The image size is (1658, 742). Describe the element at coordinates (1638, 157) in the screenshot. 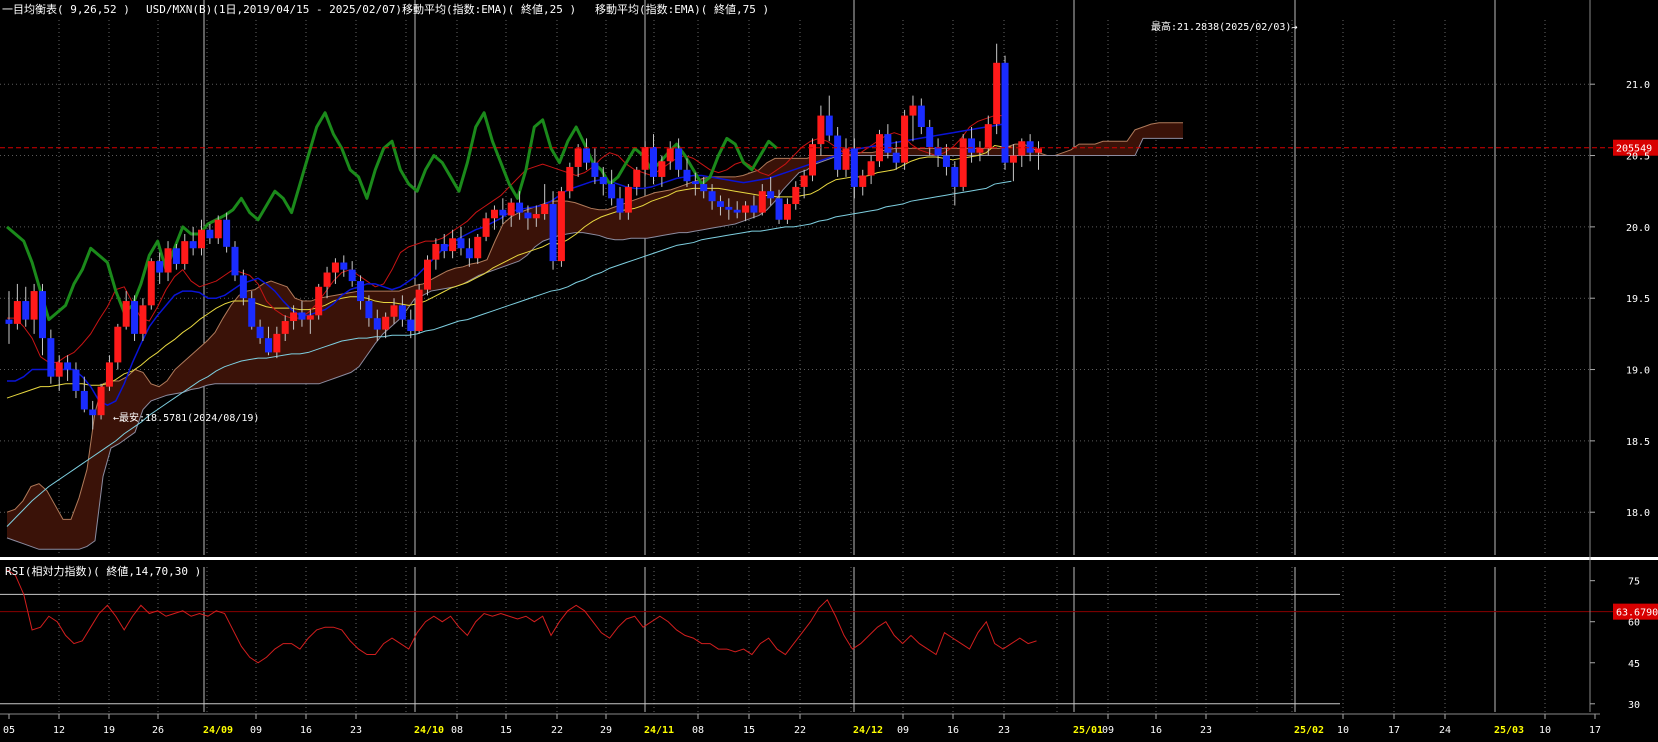

I see `y-tick-label: 20.5` at that location.